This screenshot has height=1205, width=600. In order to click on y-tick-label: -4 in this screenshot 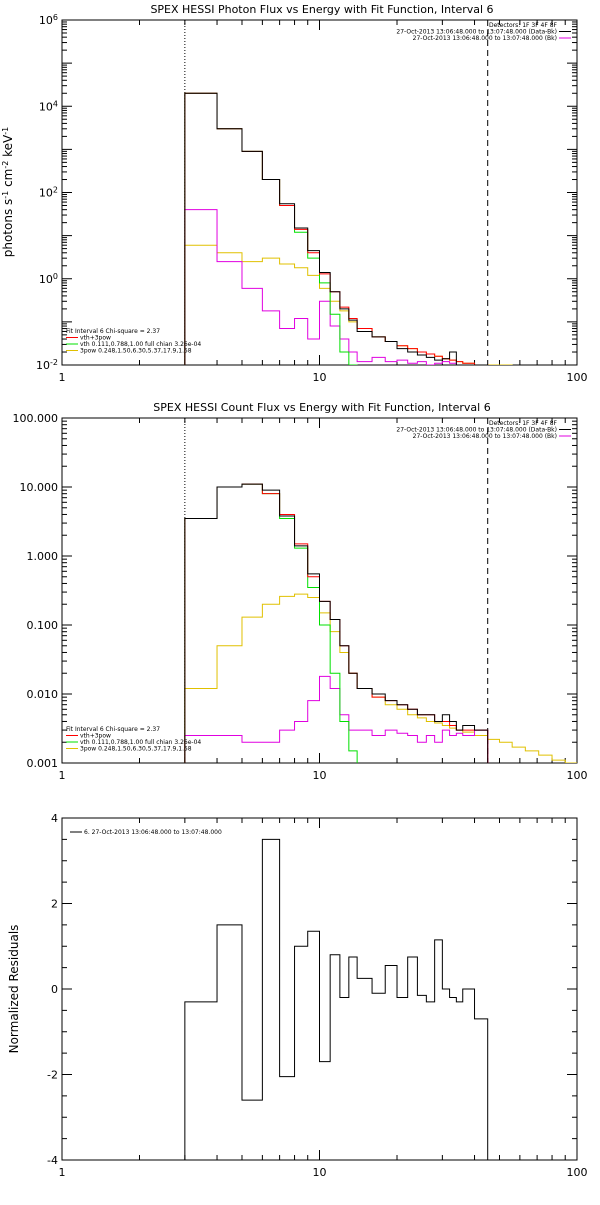, I will do `click(52, 1160)`.